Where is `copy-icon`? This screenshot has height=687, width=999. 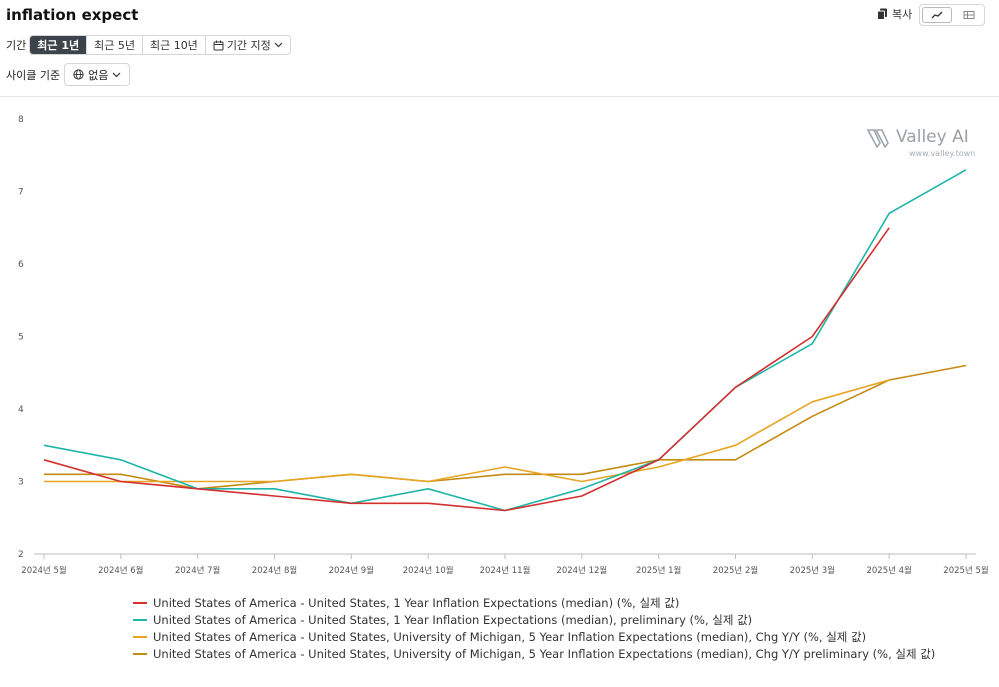
copy-icon is located at coordinates (882, 14).